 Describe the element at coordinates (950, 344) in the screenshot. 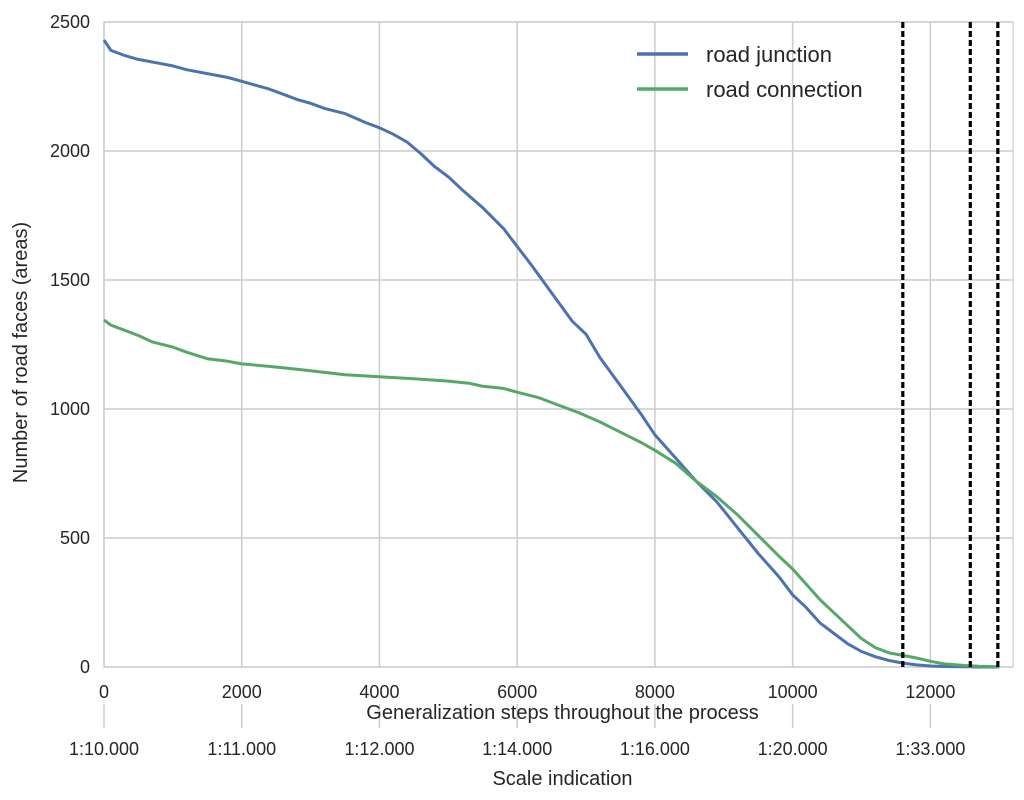

I see `vertical-marker-lines` at that location.